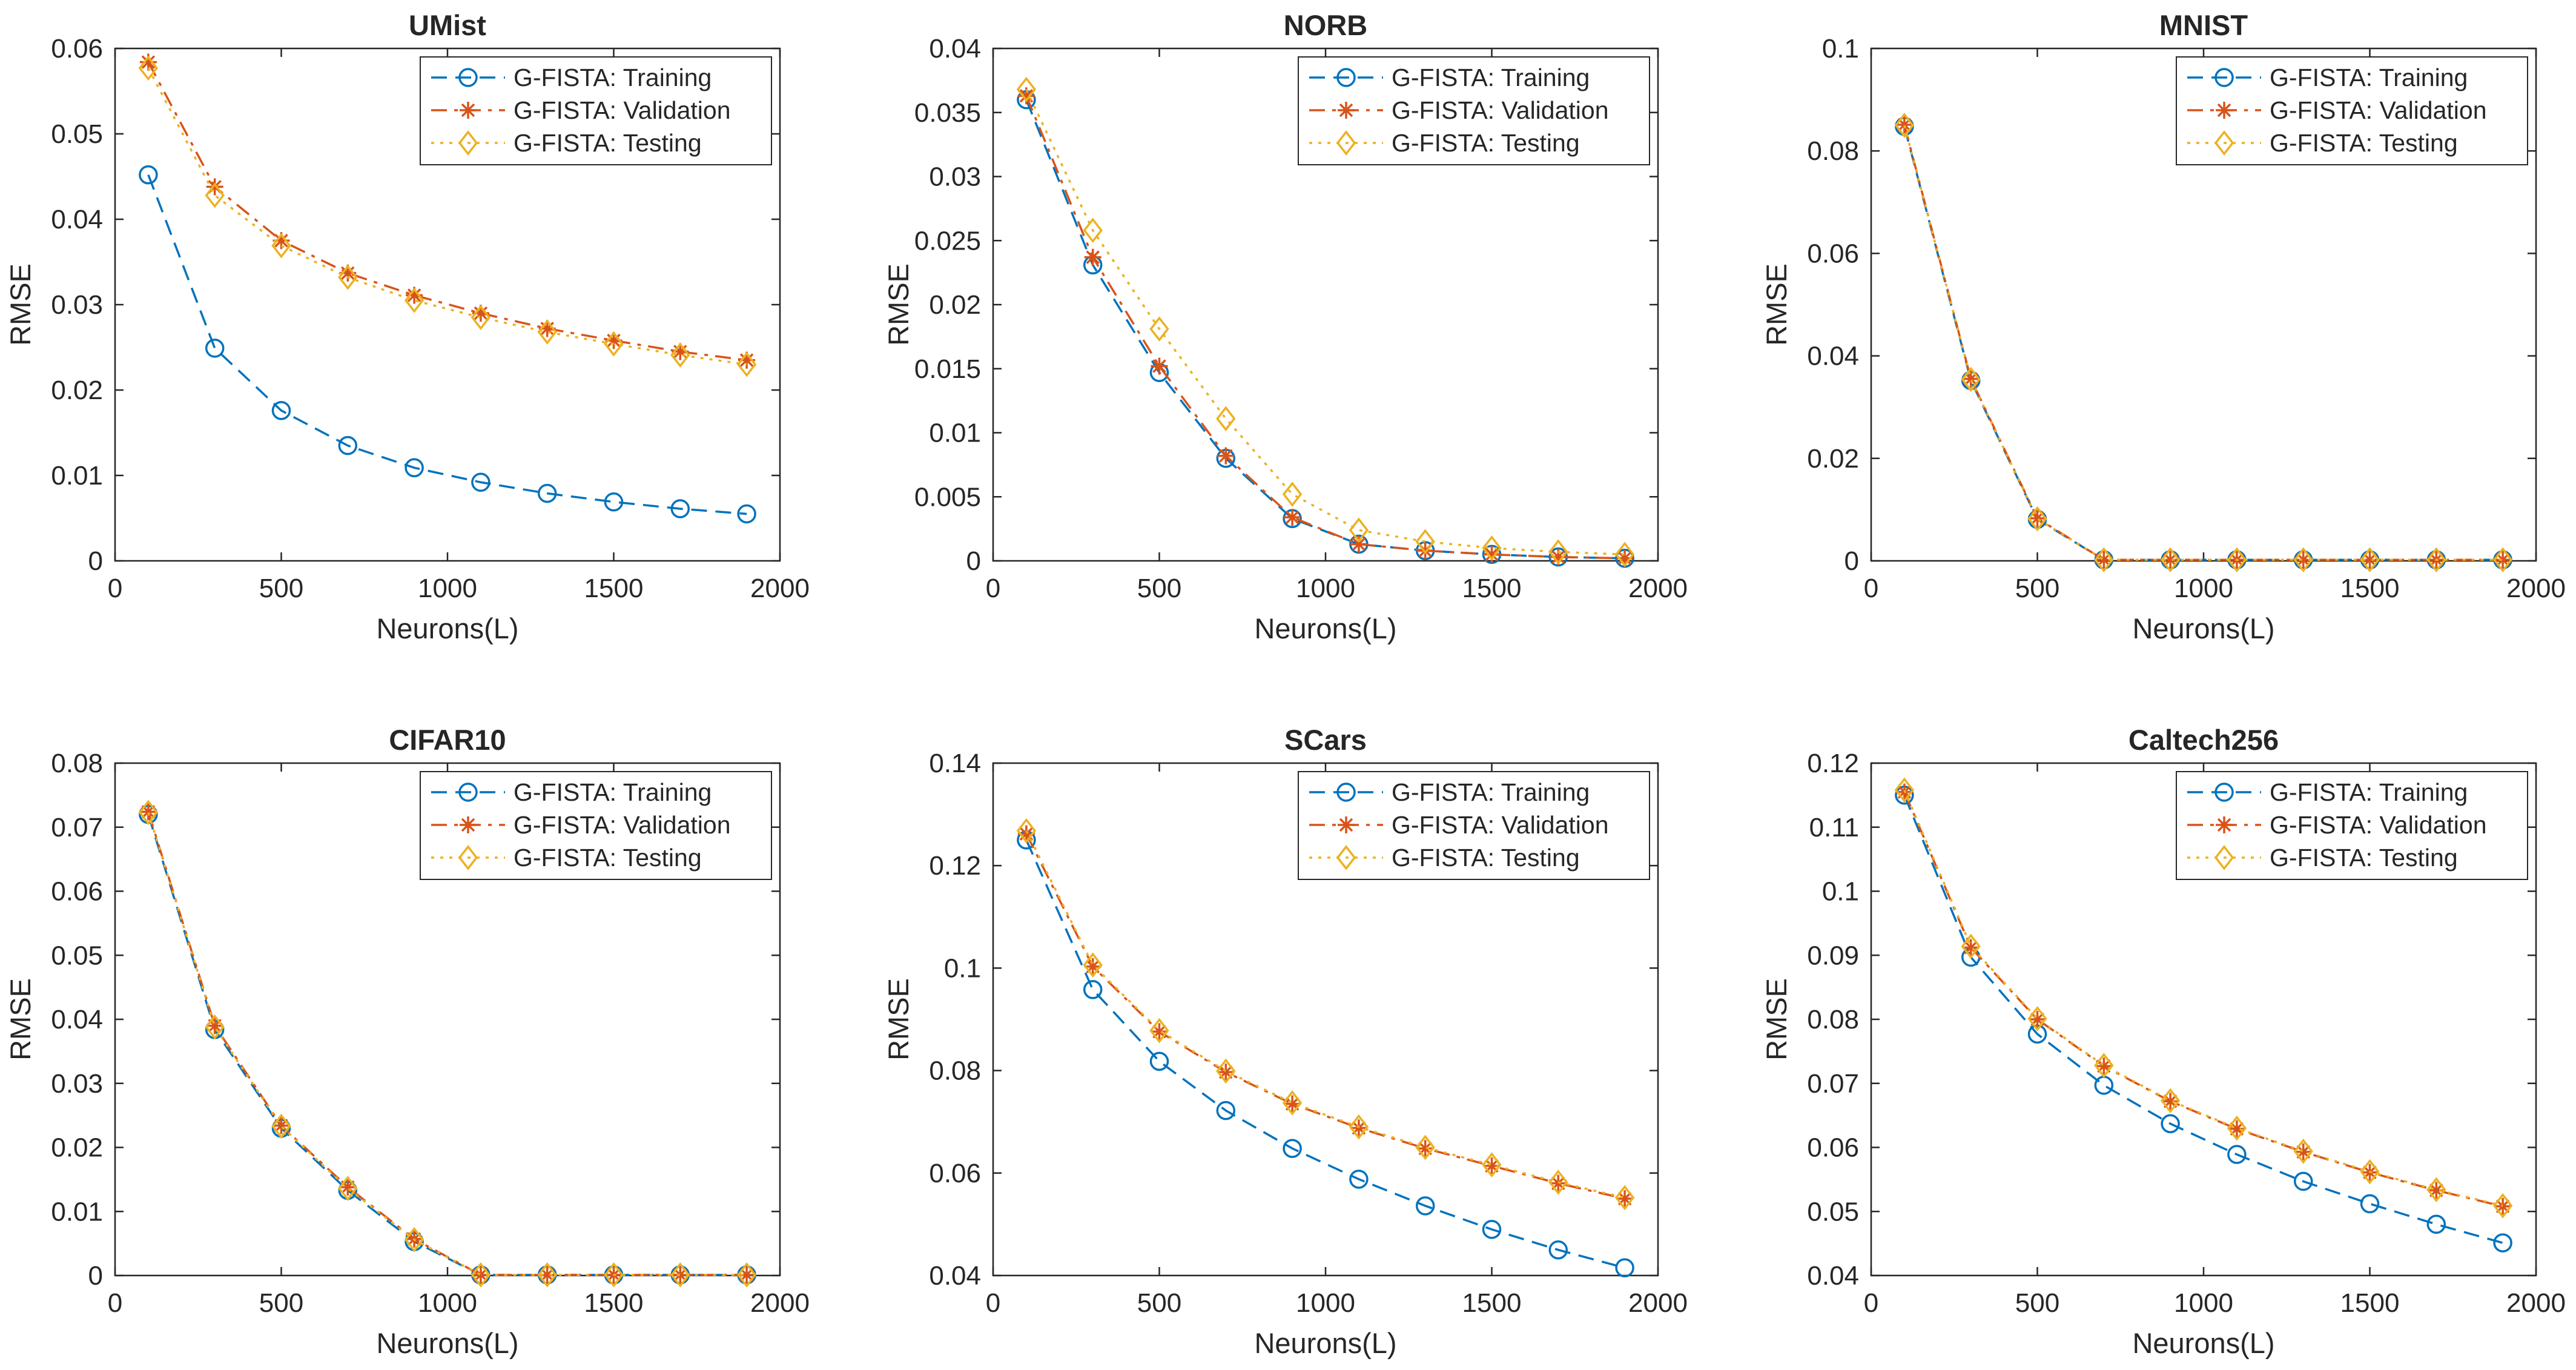 The image size is (2576, 1370). What do you see at coordinates (955, 177) in the screenshot?
I see `y-tick-label: 0.03` at bounding box center [955, 177].